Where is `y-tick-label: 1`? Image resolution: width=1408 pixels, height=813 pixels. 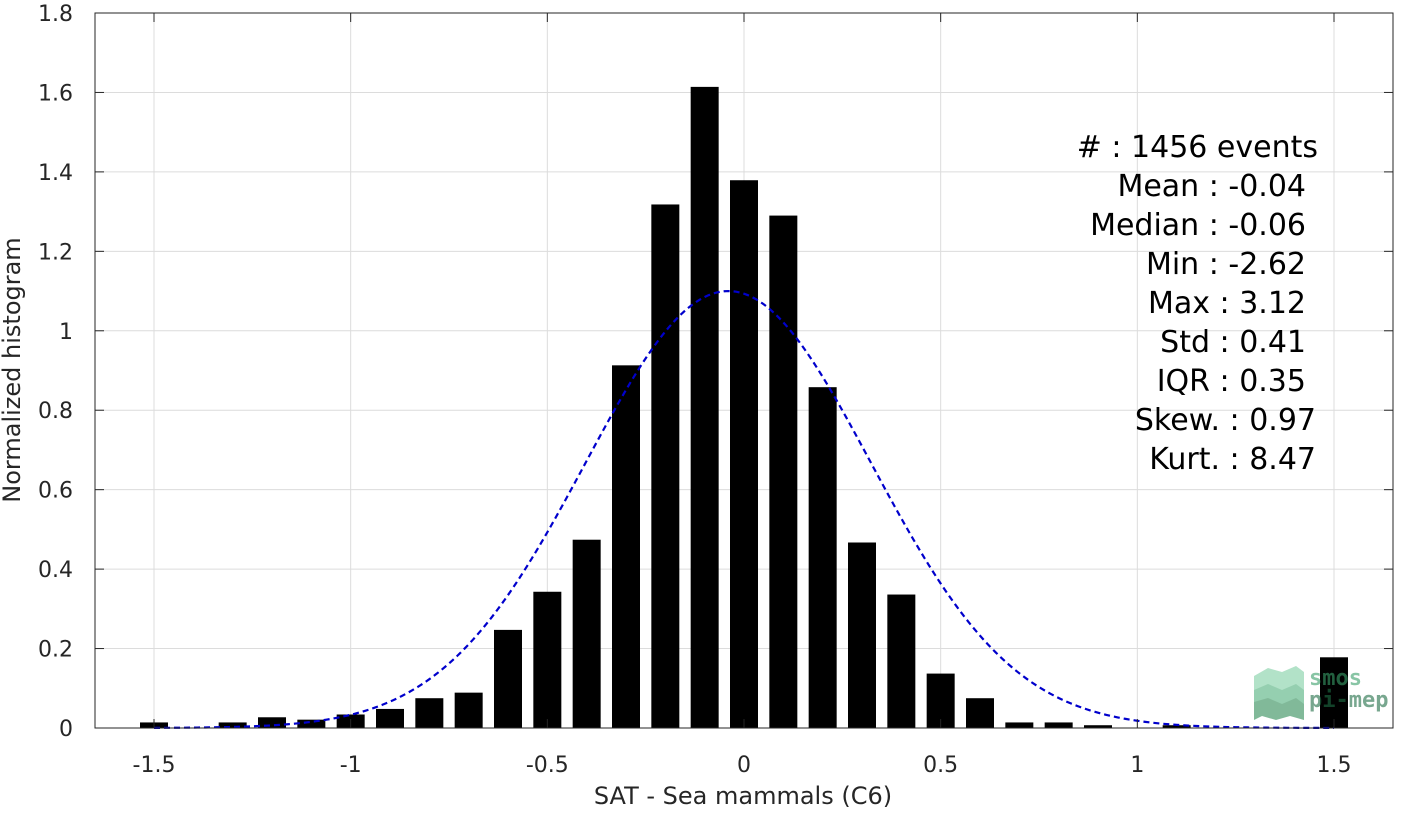 y-tick-label: 1 is located at coordinates (66, 332).